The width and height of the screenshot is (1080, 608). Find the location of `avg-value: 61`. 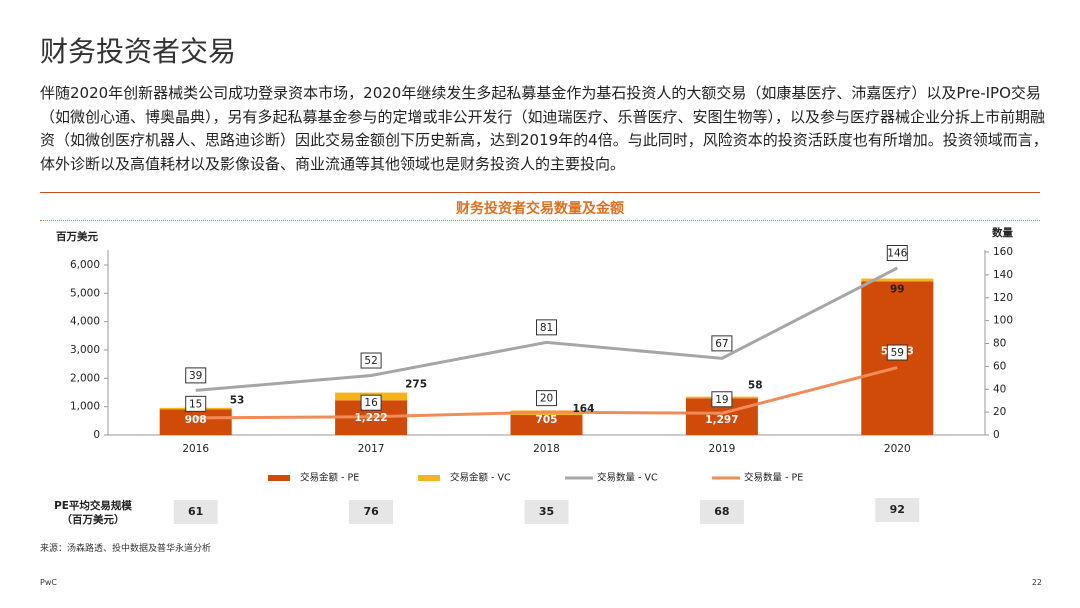

avg-value: 61 is located at coordinates (195, 511).